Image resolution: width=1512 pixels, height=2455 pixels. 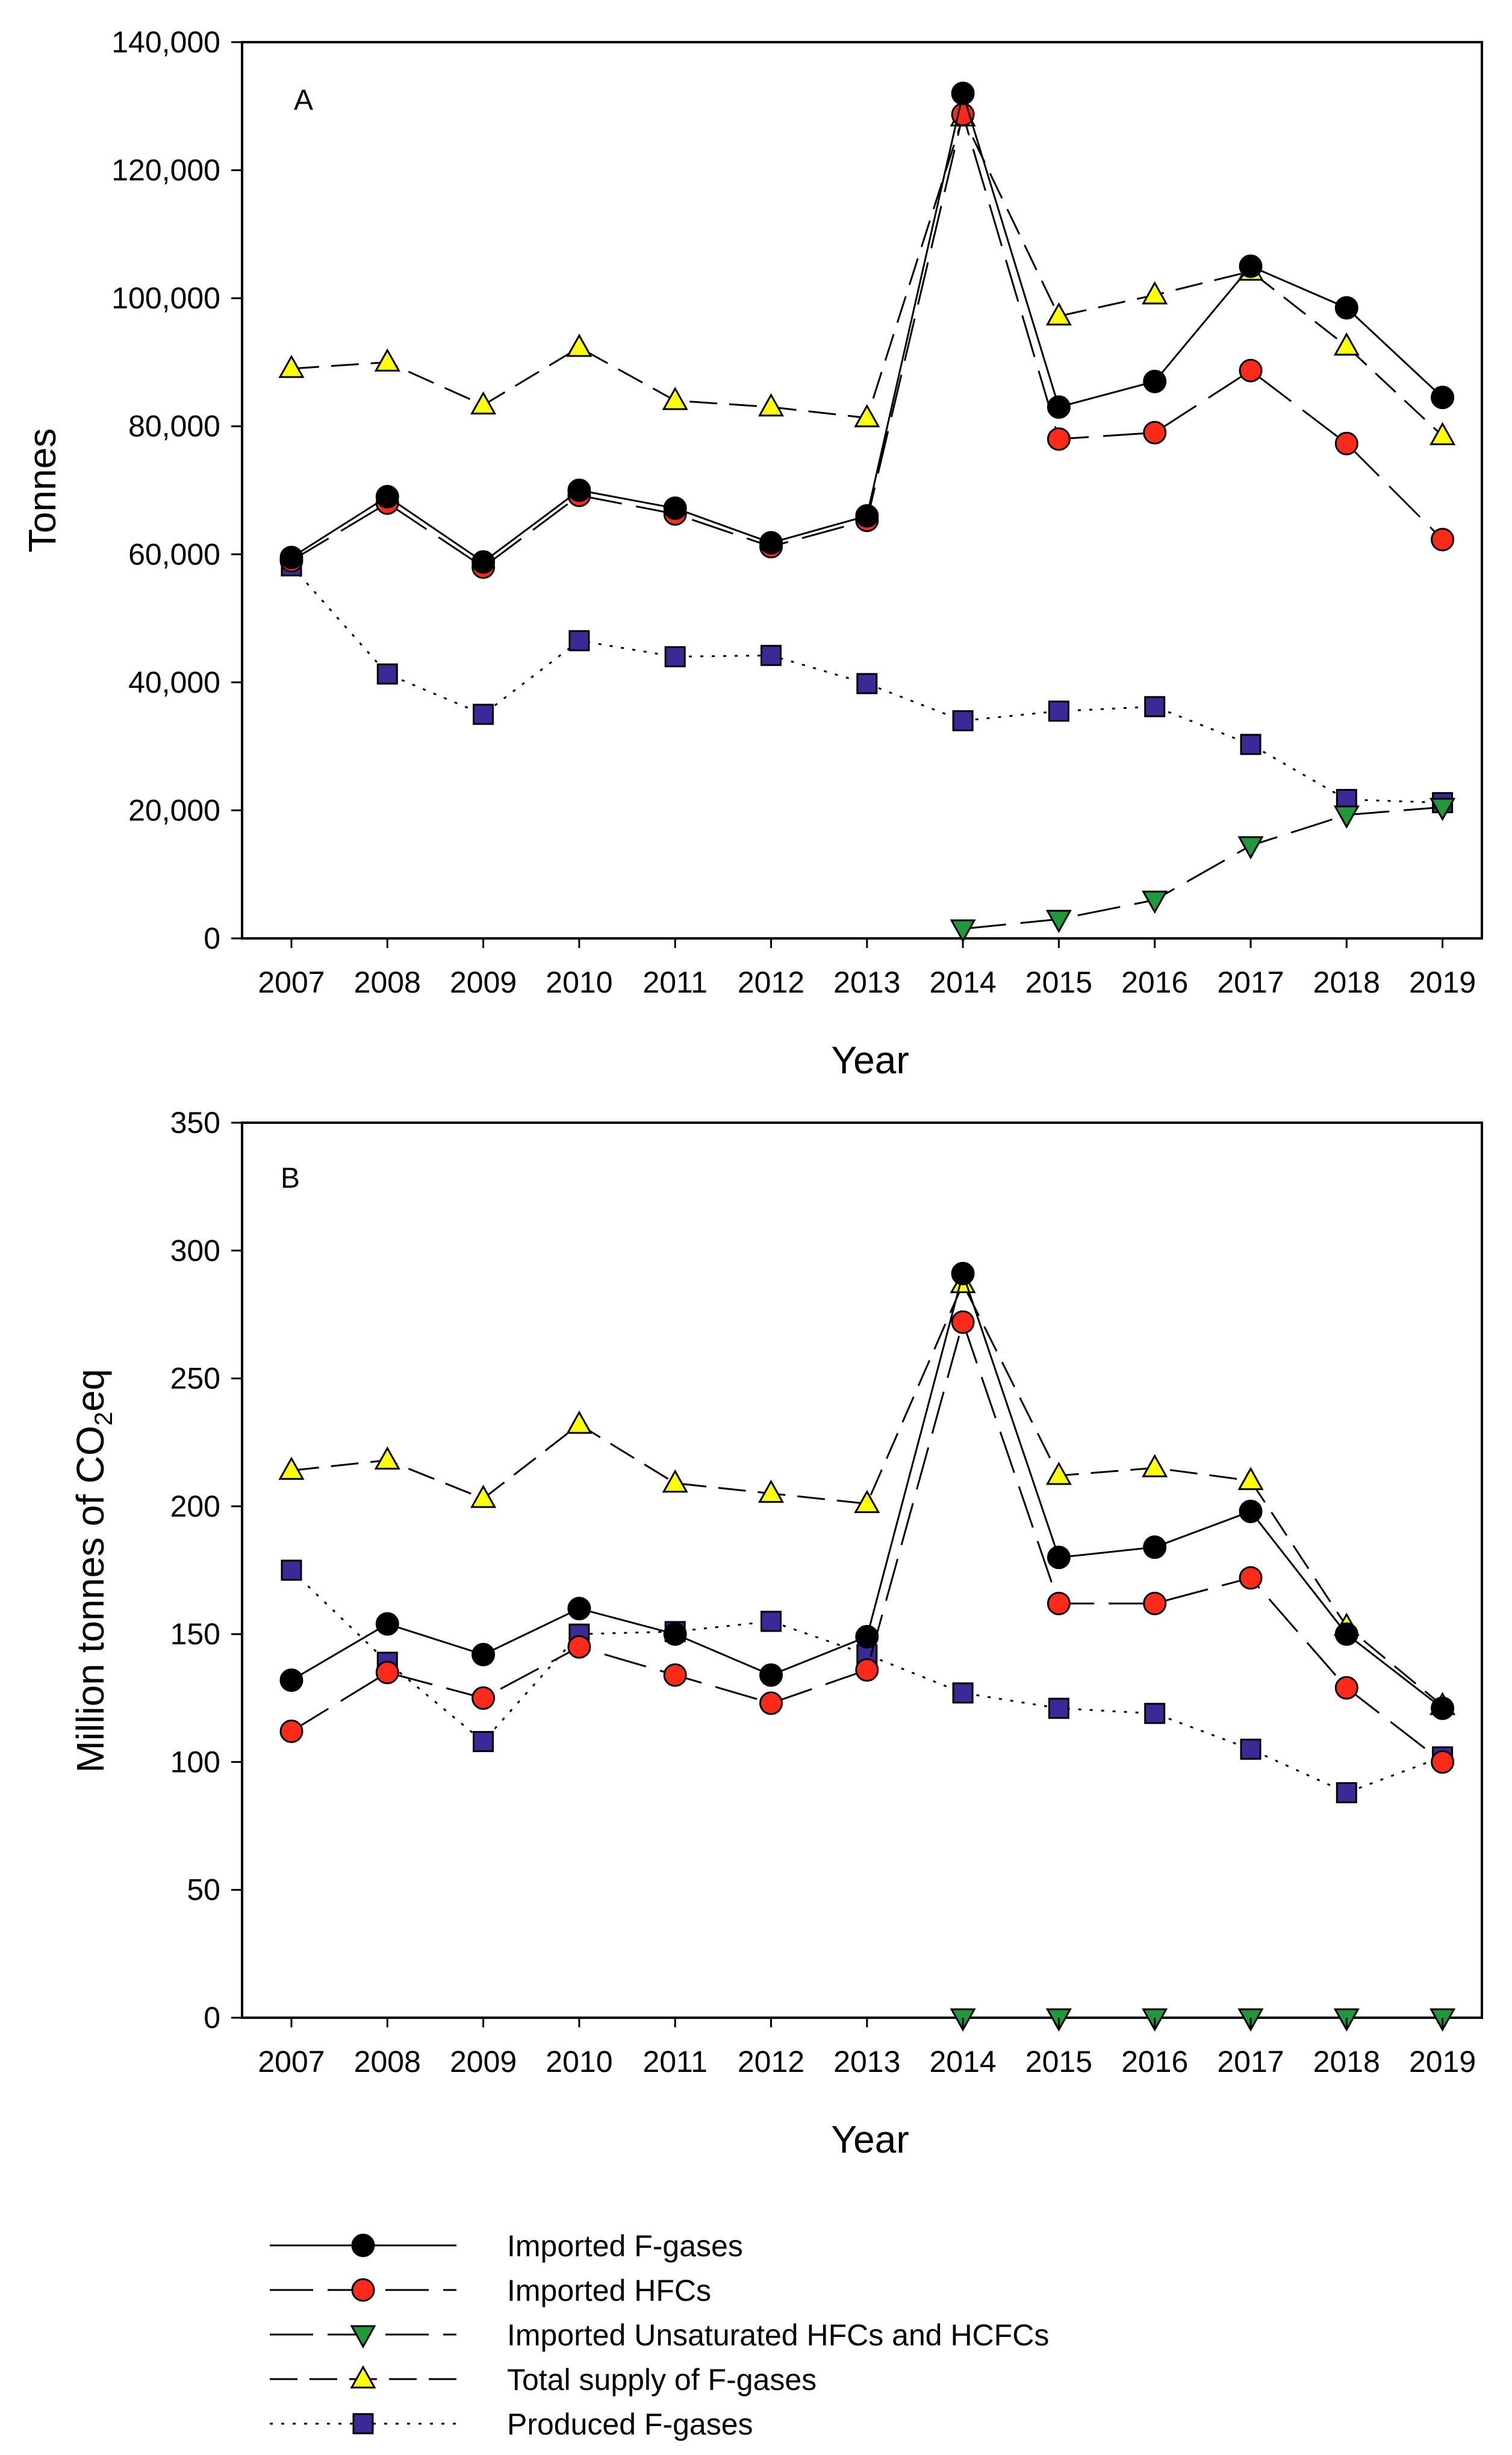 I want to click on legend-label-imported-hfcs: Imported HFCs, so click(x=609, y=2290).